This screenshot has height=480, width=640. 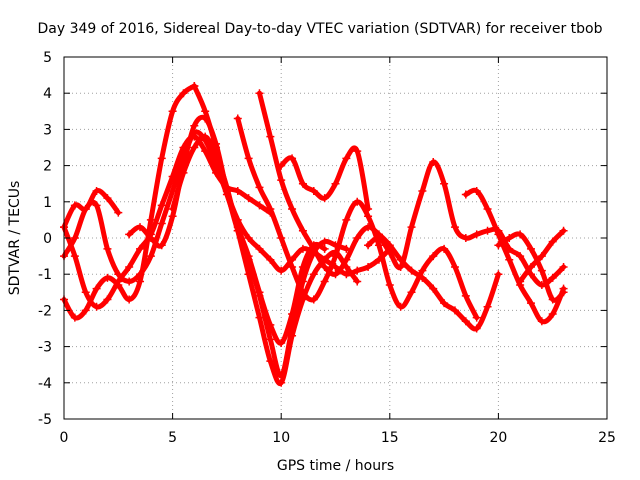 I want to click on y-axis-label: SDTVAR / TECUs, so click(x=15, y=238).